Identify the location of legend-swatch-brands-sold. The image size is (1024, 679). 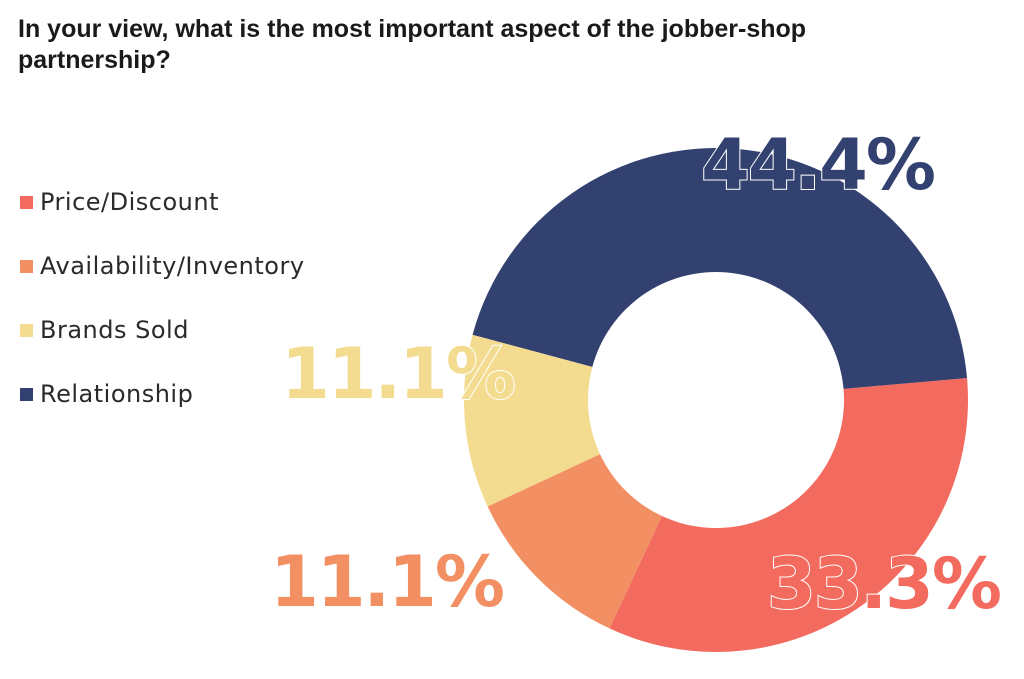
(26, 330).